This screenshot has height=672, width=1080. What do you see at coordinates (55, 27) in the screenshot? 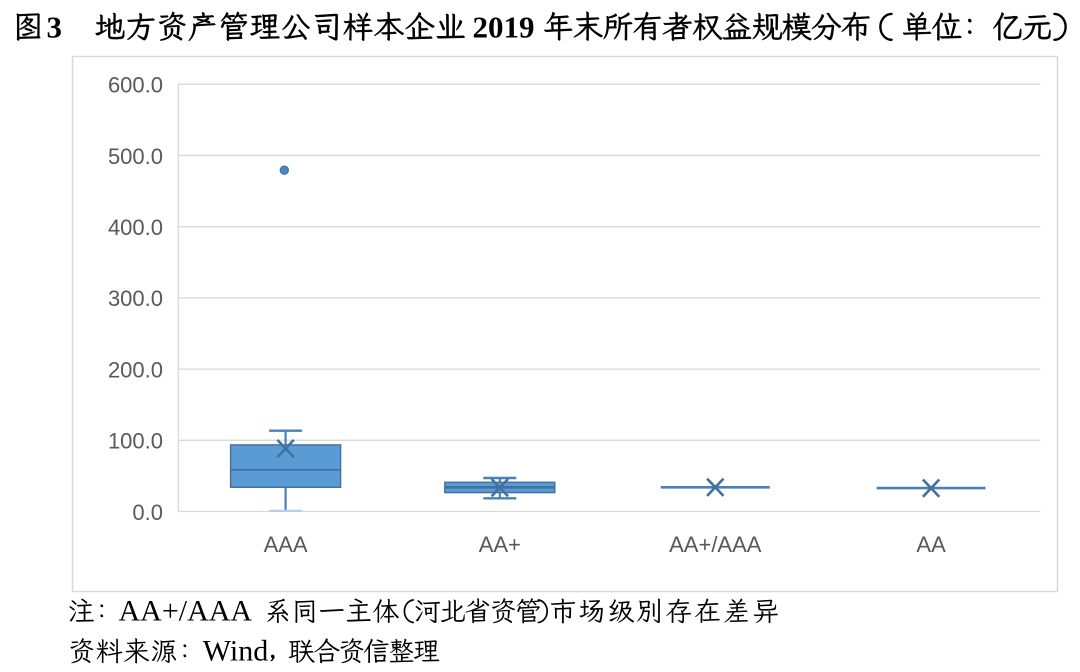
I see `svg-text: 3` at bounding box center [55, 27].